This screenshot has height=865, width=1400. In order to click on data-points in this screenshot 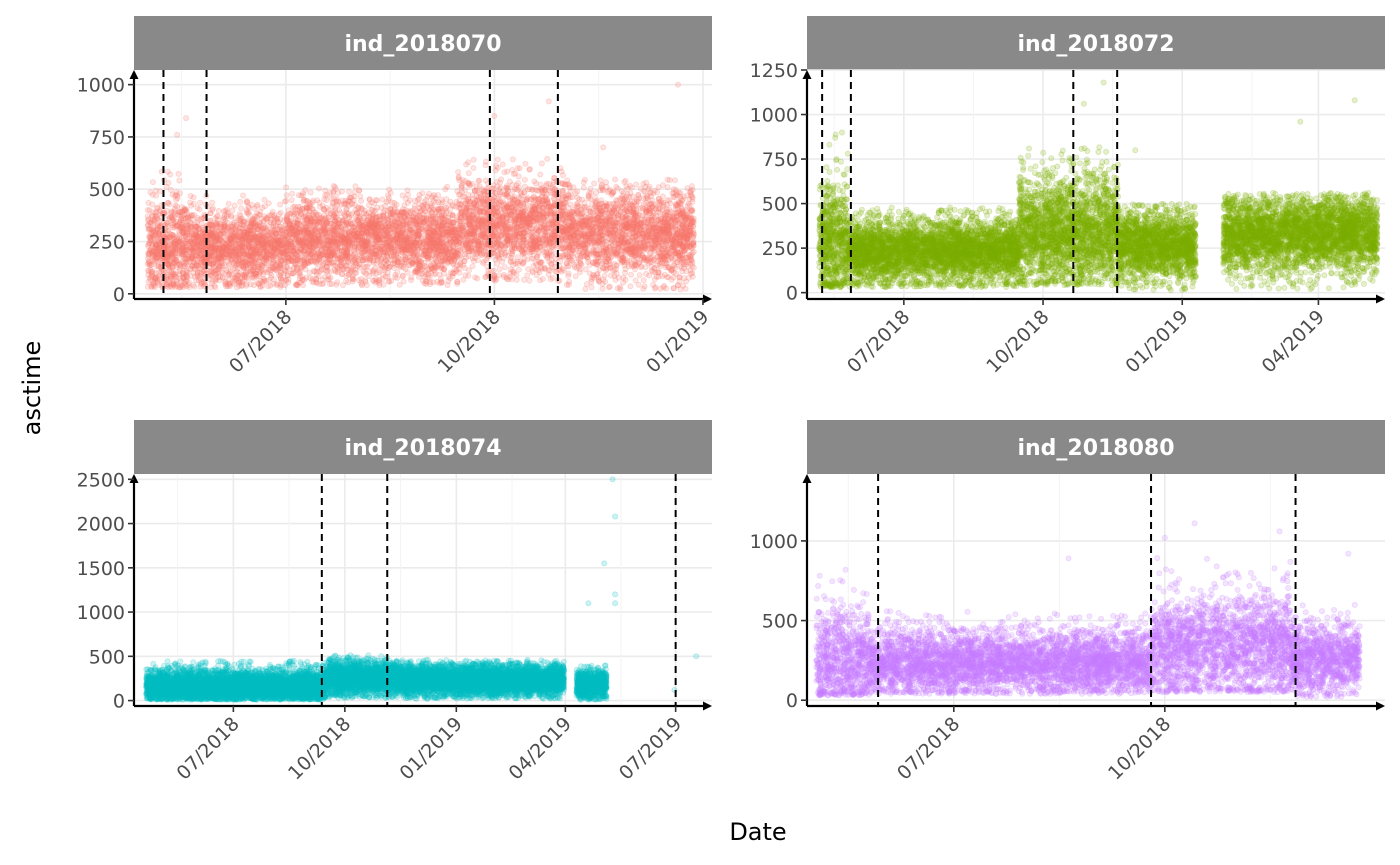, I will do `click(420, 187)`.